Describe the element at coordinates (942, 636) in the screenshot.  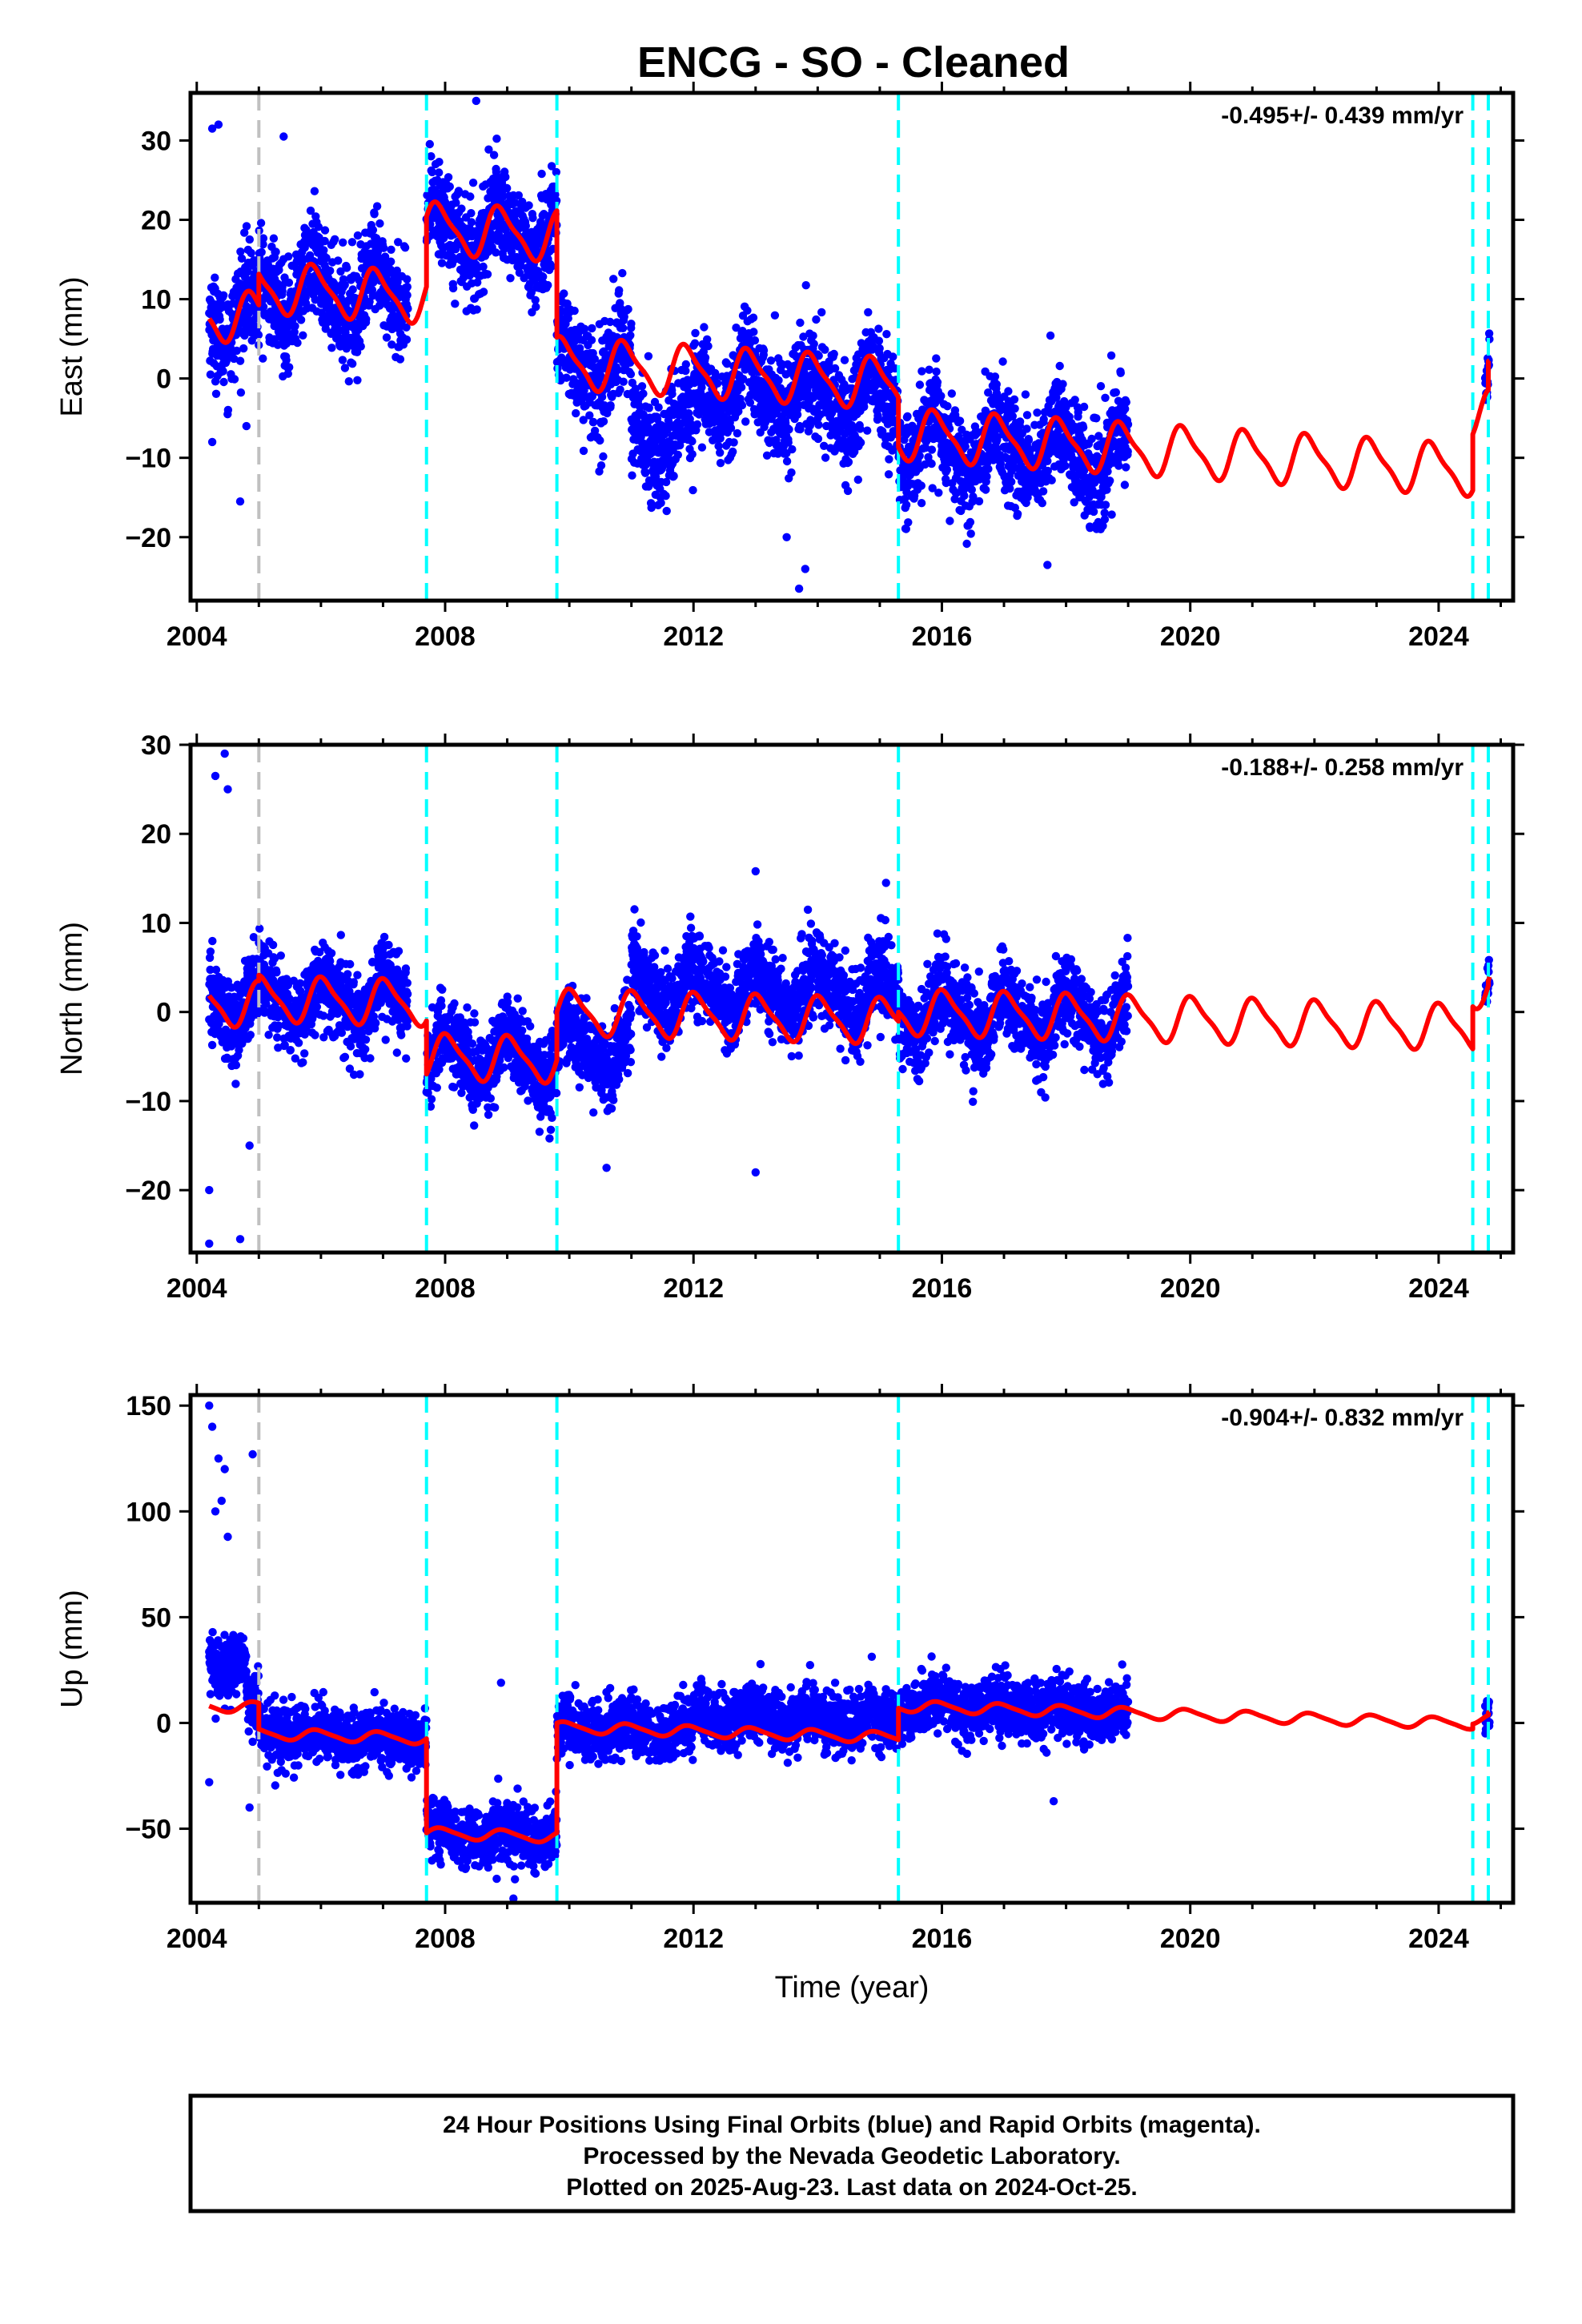
I see `x-tick-label: 2016` at that location.